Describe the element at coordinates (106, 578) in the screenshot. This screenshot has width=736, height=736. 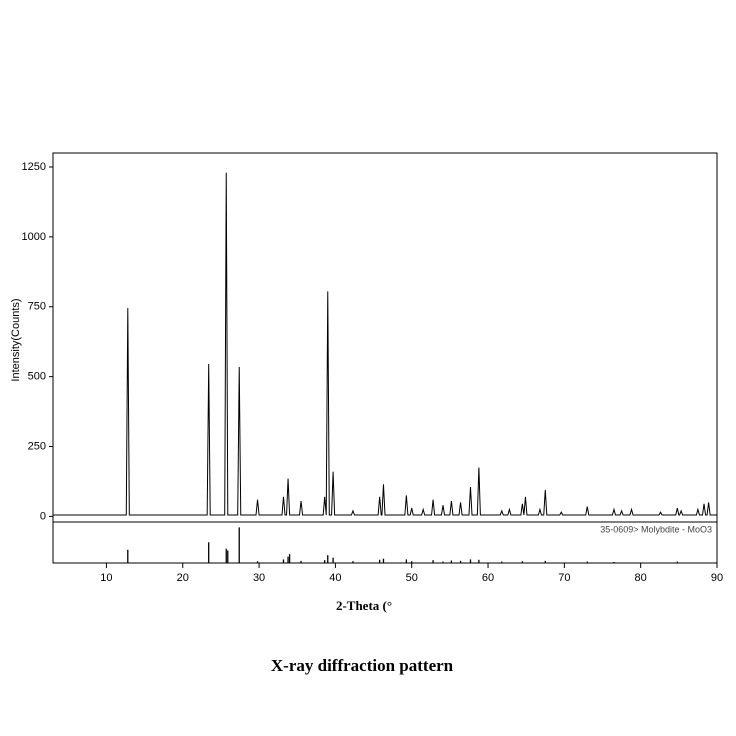
I see `x-tick-label: 10` at that location.